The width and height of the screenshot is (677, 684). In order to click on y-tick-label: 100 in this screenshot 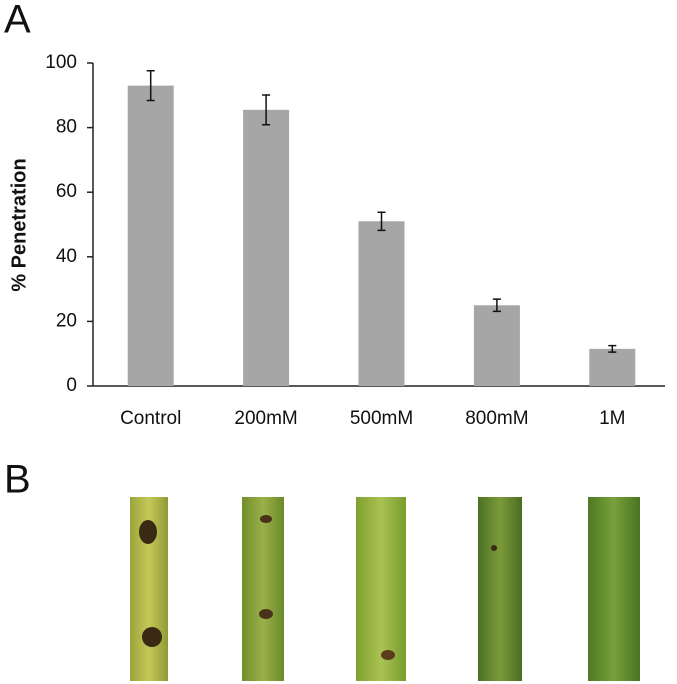, I will do `click(61, 62)`.